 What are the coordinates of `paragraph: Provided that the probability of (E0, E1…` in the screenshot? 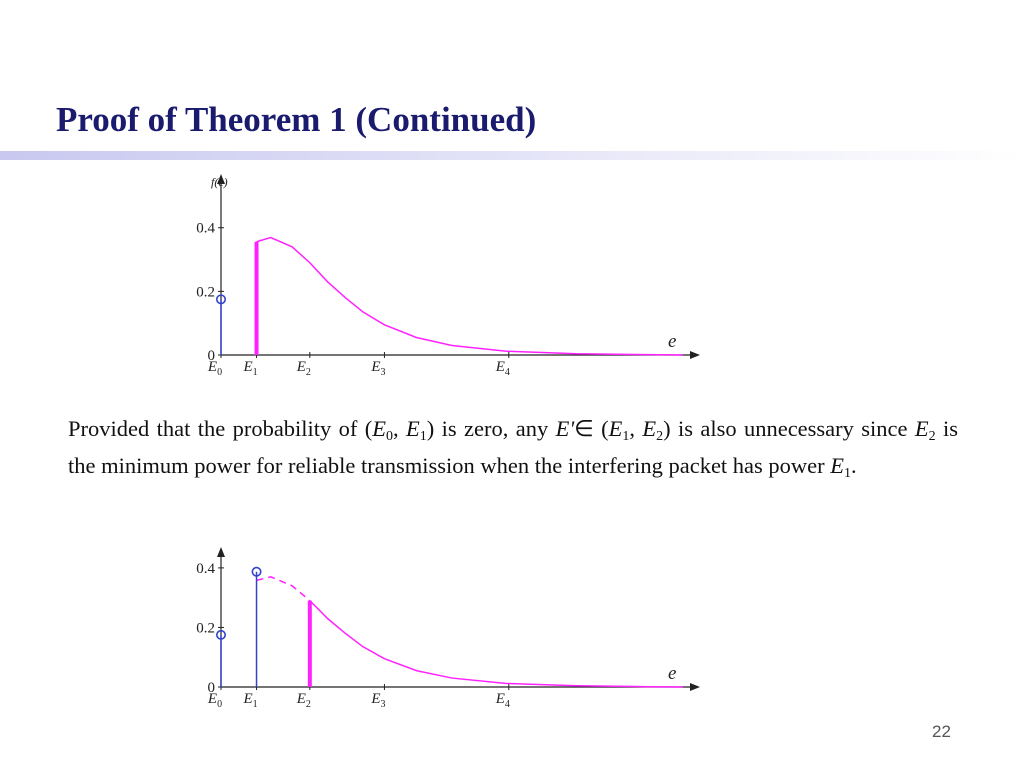 It's located at (513, 447).